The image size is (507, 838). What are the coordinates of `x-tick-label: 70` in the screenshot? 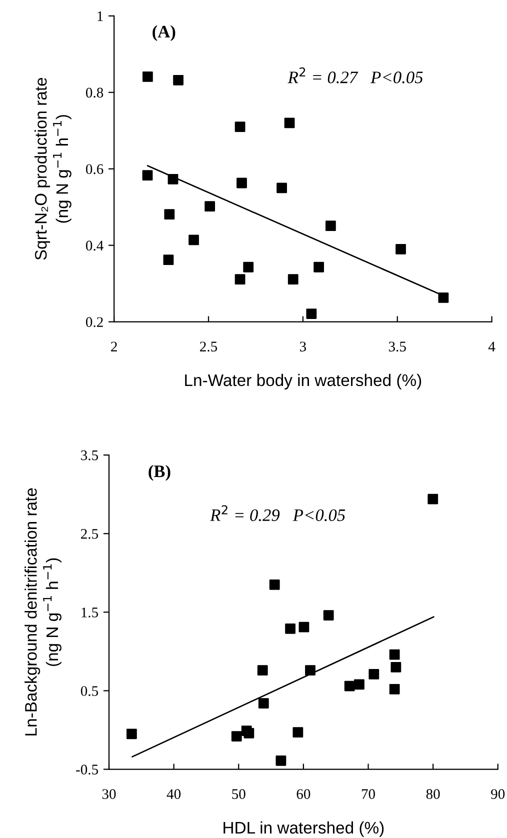 It's located at (368, 794).